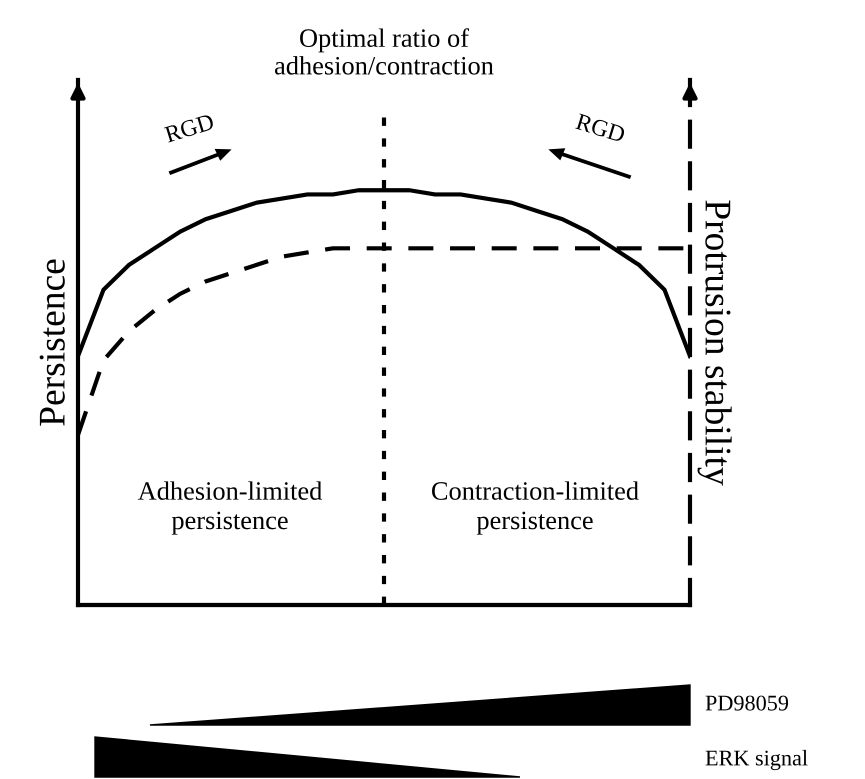 The image size is (865, 779). I want to click on annotation: Contraction-limited persistence, so click(535, 508).